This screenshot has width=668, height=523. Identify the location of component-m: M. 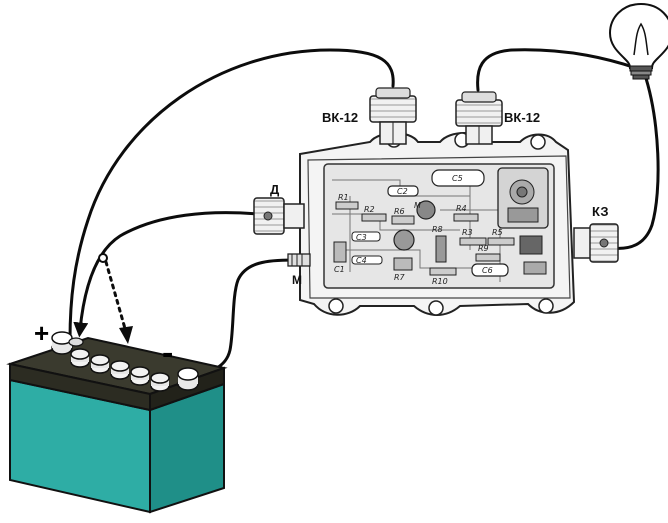
(417, 205).